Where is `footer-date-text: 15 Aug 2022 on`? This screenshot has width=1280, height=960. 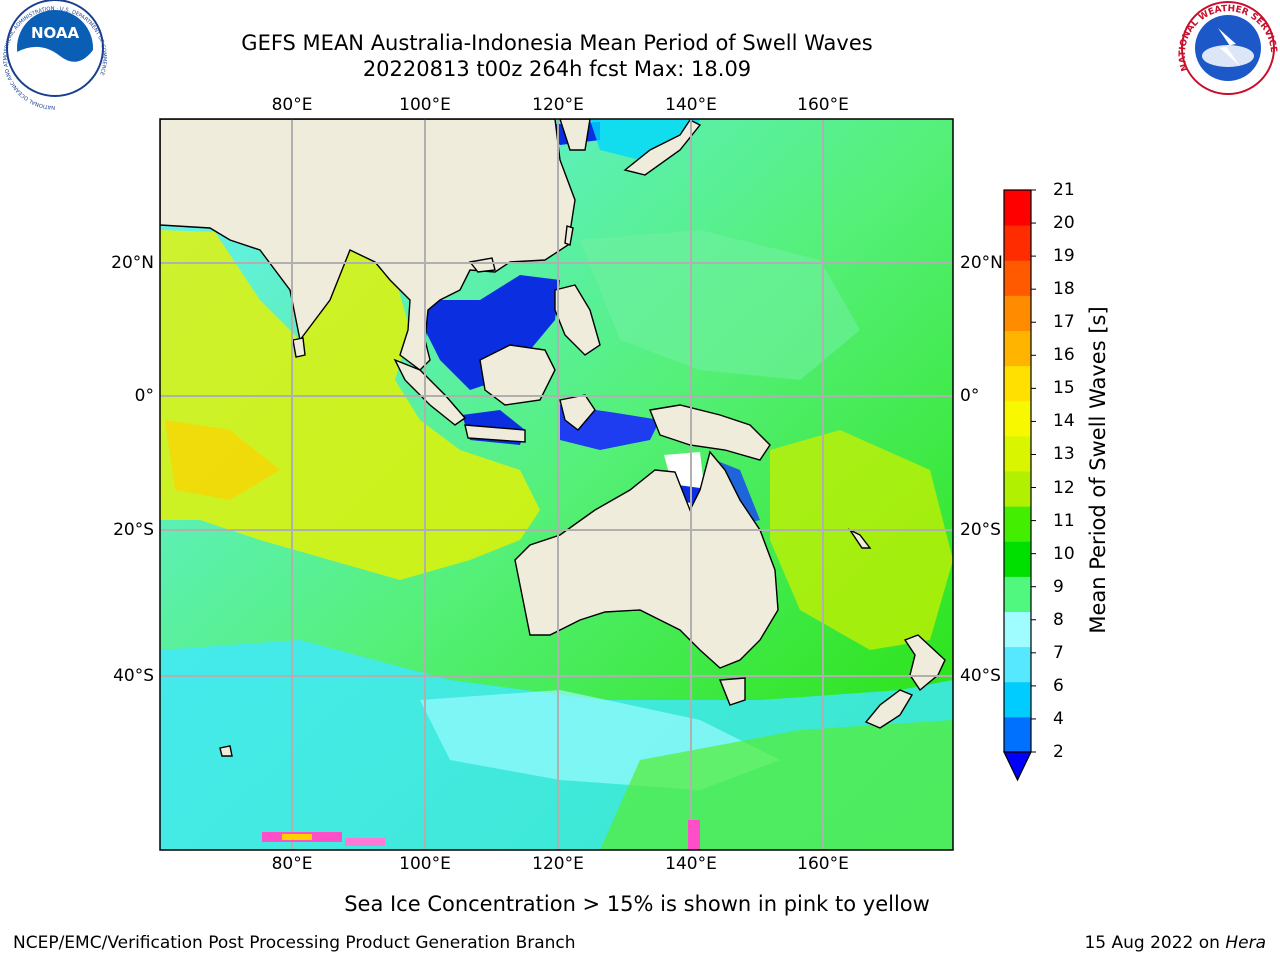 footer-date-text: 15 Aug 2022 on is located at coordinates (1155, 943).